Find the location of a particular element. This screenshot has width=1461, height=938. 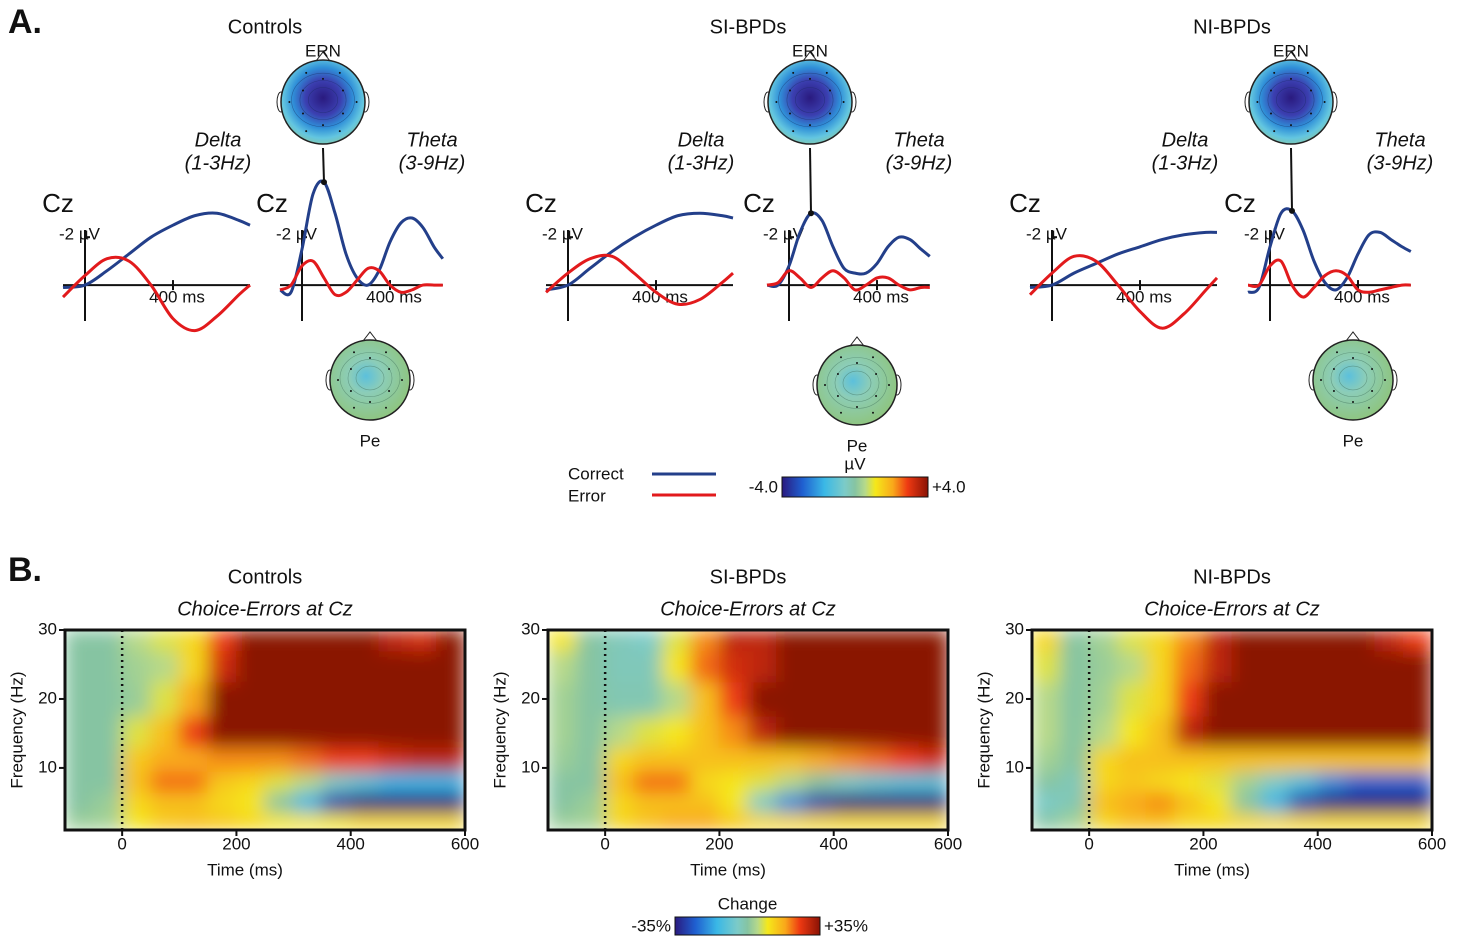

chart-subtitle: Choice-Errors at Cz is located at coordinates (748, 609).